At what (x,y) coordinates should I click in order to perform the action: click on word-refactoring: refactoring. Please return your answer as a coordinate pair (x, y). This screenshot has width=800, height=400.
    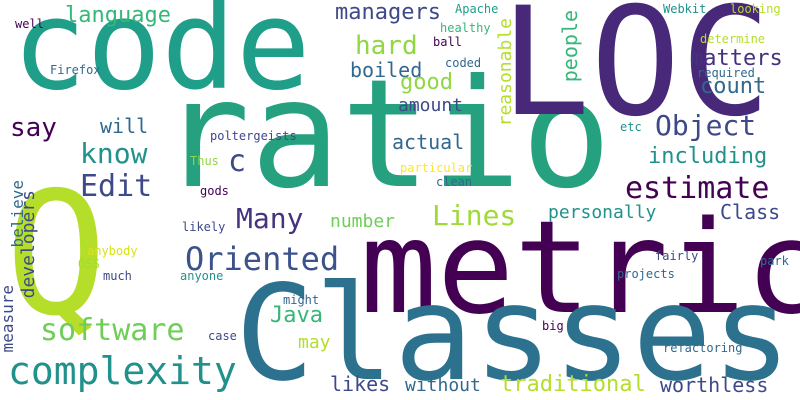
    Looking at the image, I should click on (703, 348).